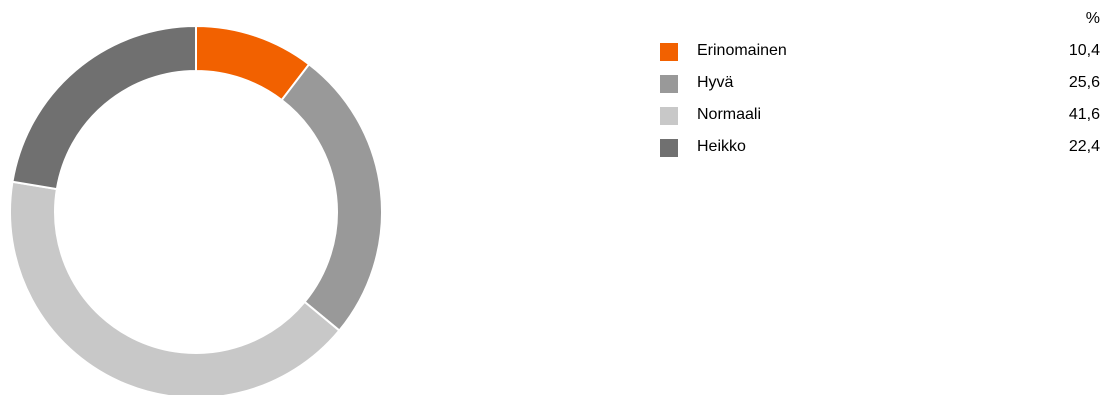 The image size is (1114, 395). What do you see at coordinates (1092, 18) in the screenshot?
I see `unit-label: %` at bounding box center [1092, 18].